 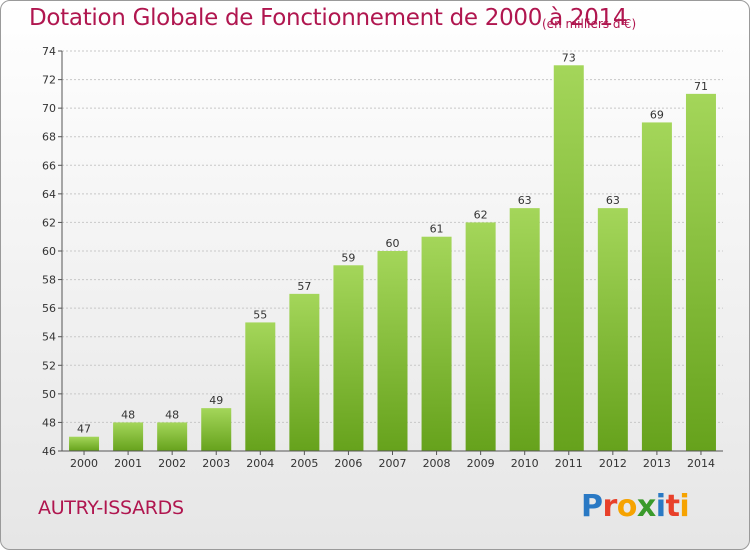 What do you see at coordinates (569, 57) in the screenshot?
I see `bar-value-label: 73` at bounding box center [569, 57].